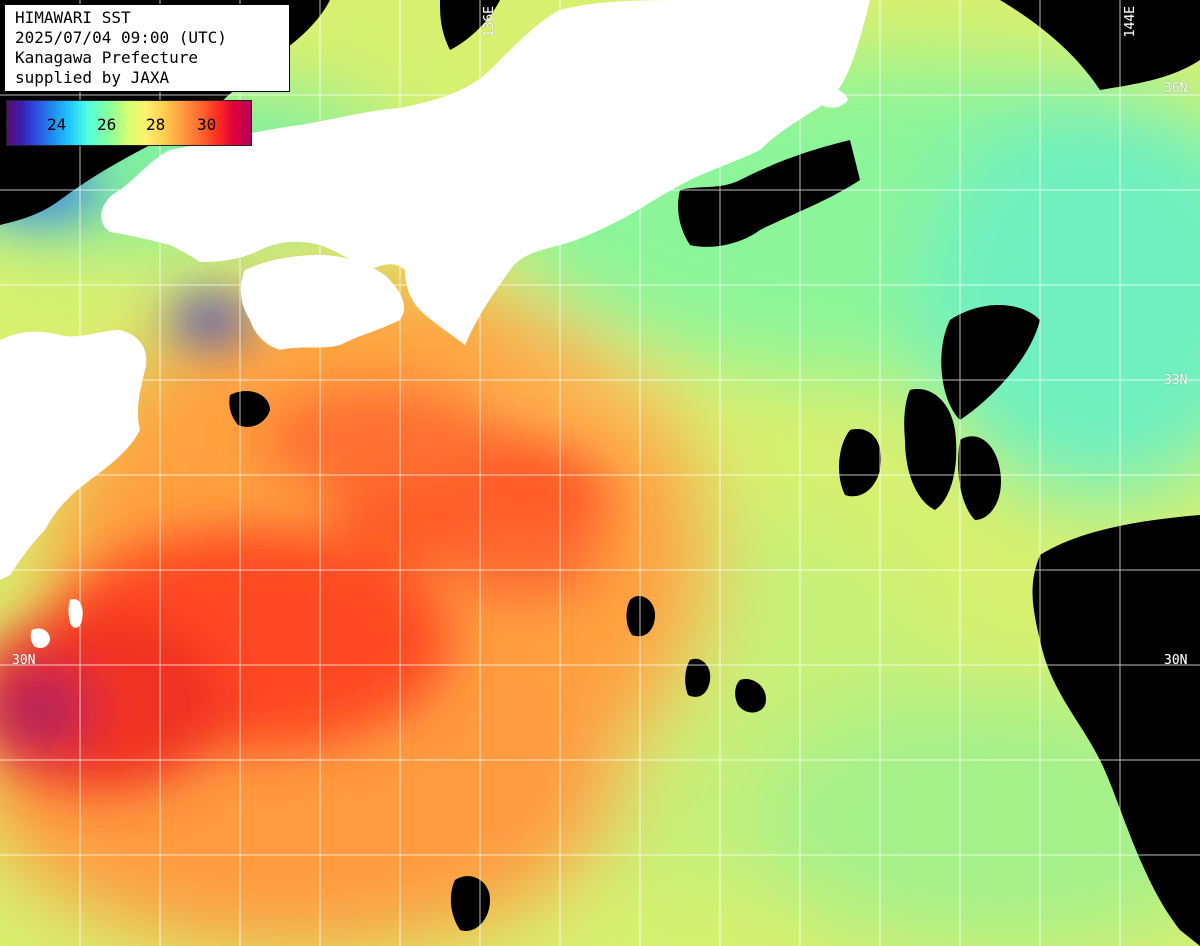 This screenshot has width=1200, height=946. I want to click on title-line-4: supplied by JAXA, so click(92, 77).